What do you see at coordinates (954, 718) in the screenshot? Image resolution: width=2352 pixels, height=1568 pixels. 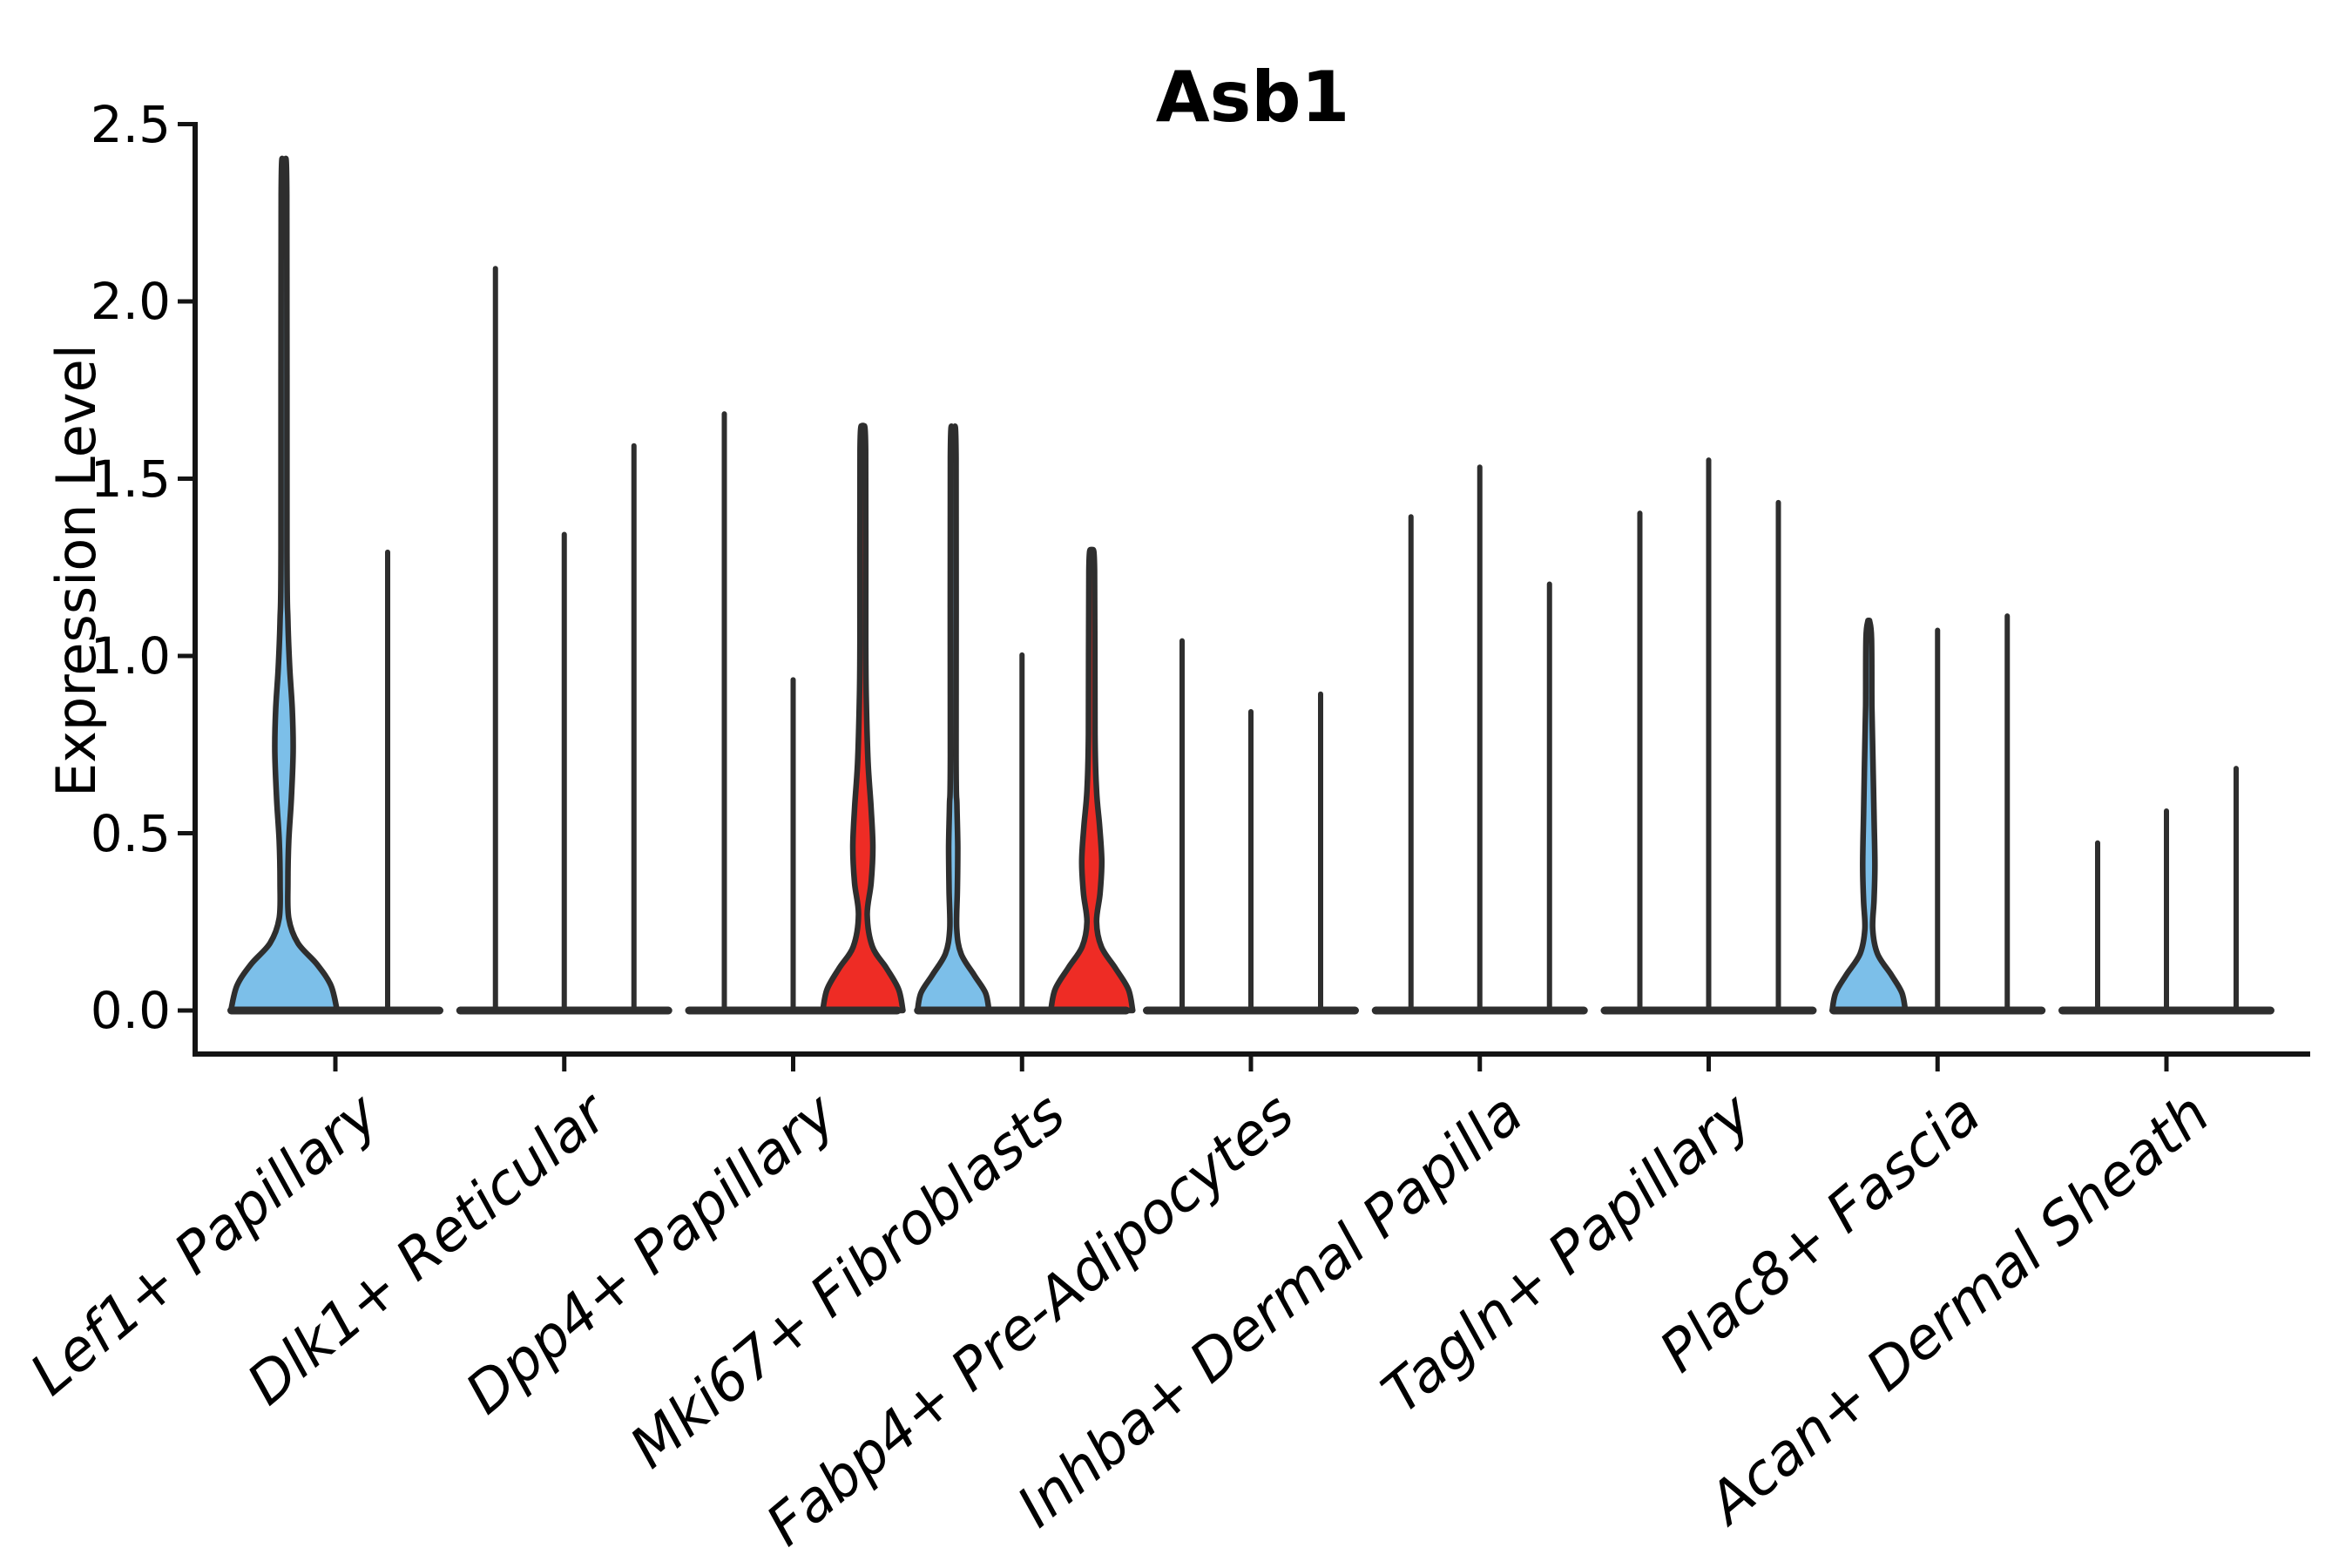 I see `violin-3-0-blue` at bounding box center [954, 718].